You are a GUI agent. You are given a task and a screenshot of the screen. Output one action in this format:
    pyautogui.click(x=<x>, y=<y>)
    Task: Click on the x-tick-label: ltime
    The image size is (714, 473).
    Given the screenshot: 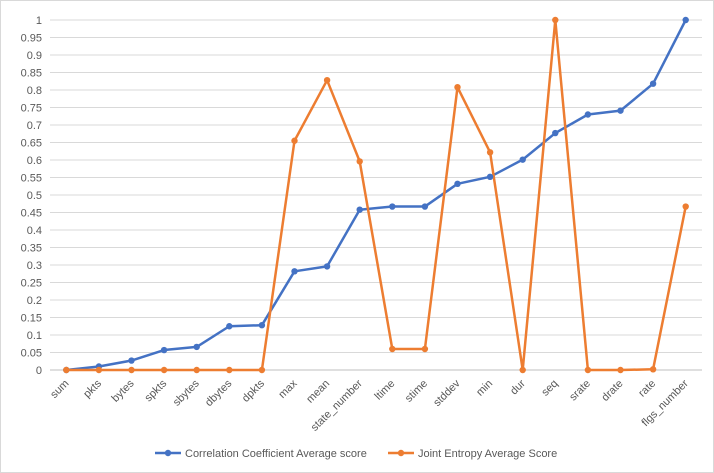 What is the action you would take?
    pyautogui.click(x=385, y=390)
    